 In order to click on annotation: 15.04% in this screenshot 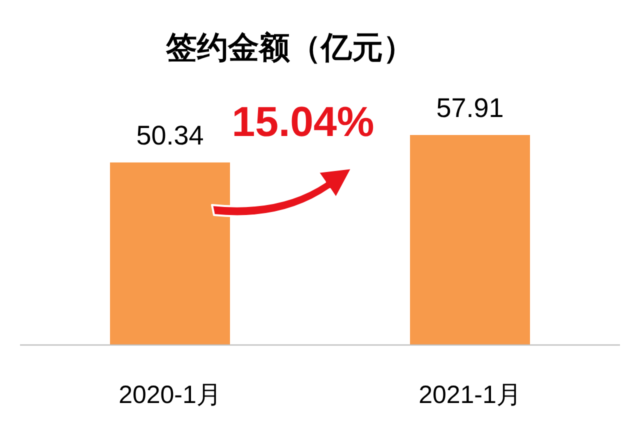, I will do `click(303, 121)`.